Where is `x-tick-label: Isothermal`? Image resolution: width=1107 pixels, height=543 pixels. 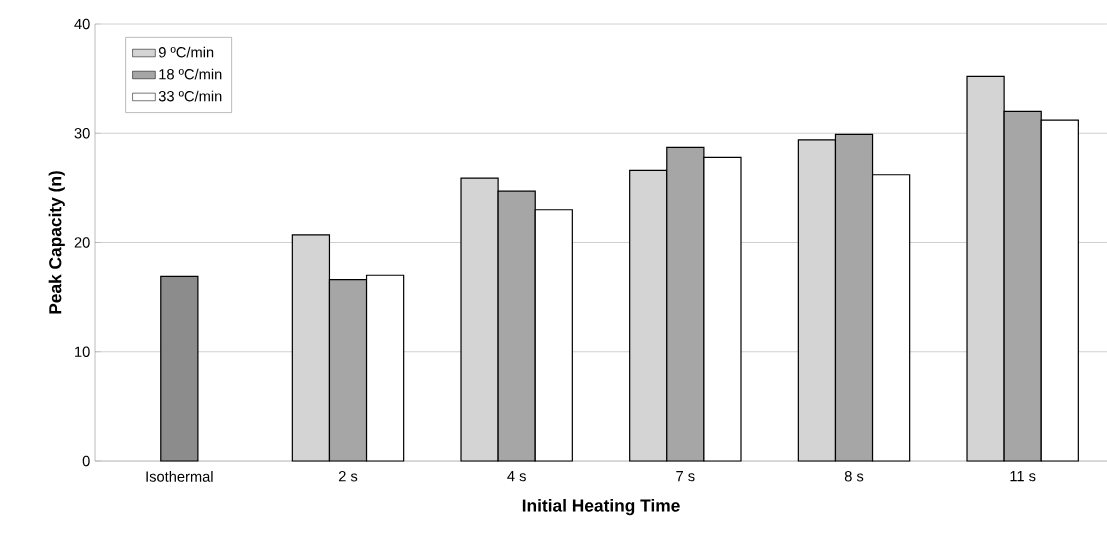 x-tick-label: Isothermal is located at coordinates (179, 476).